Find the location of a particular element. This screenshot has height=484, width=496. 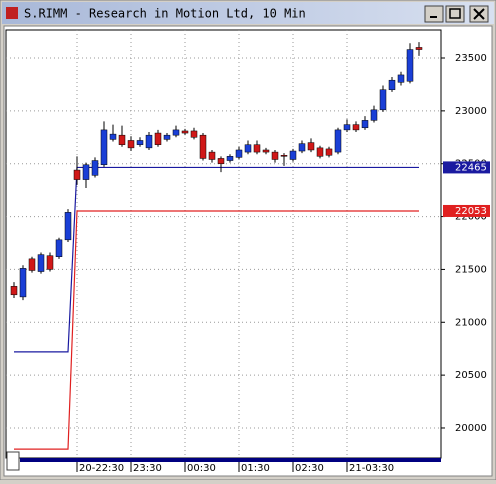

price-marker-label: 22053 is located at coordinates (471, 211).